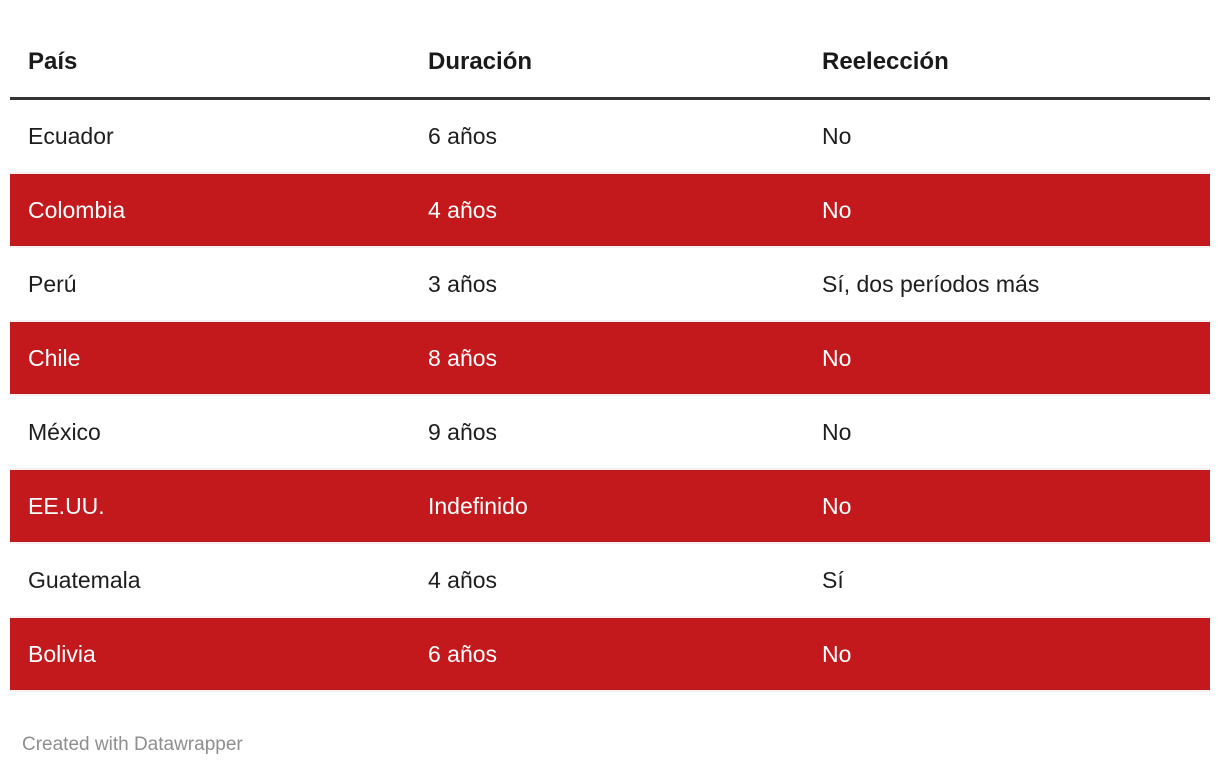 The height and width of the screenshot is (768, 1220). Describe the element at coordinates (607, 432) in the screenshot. I see `cell-duracion: 9 años` at that location.